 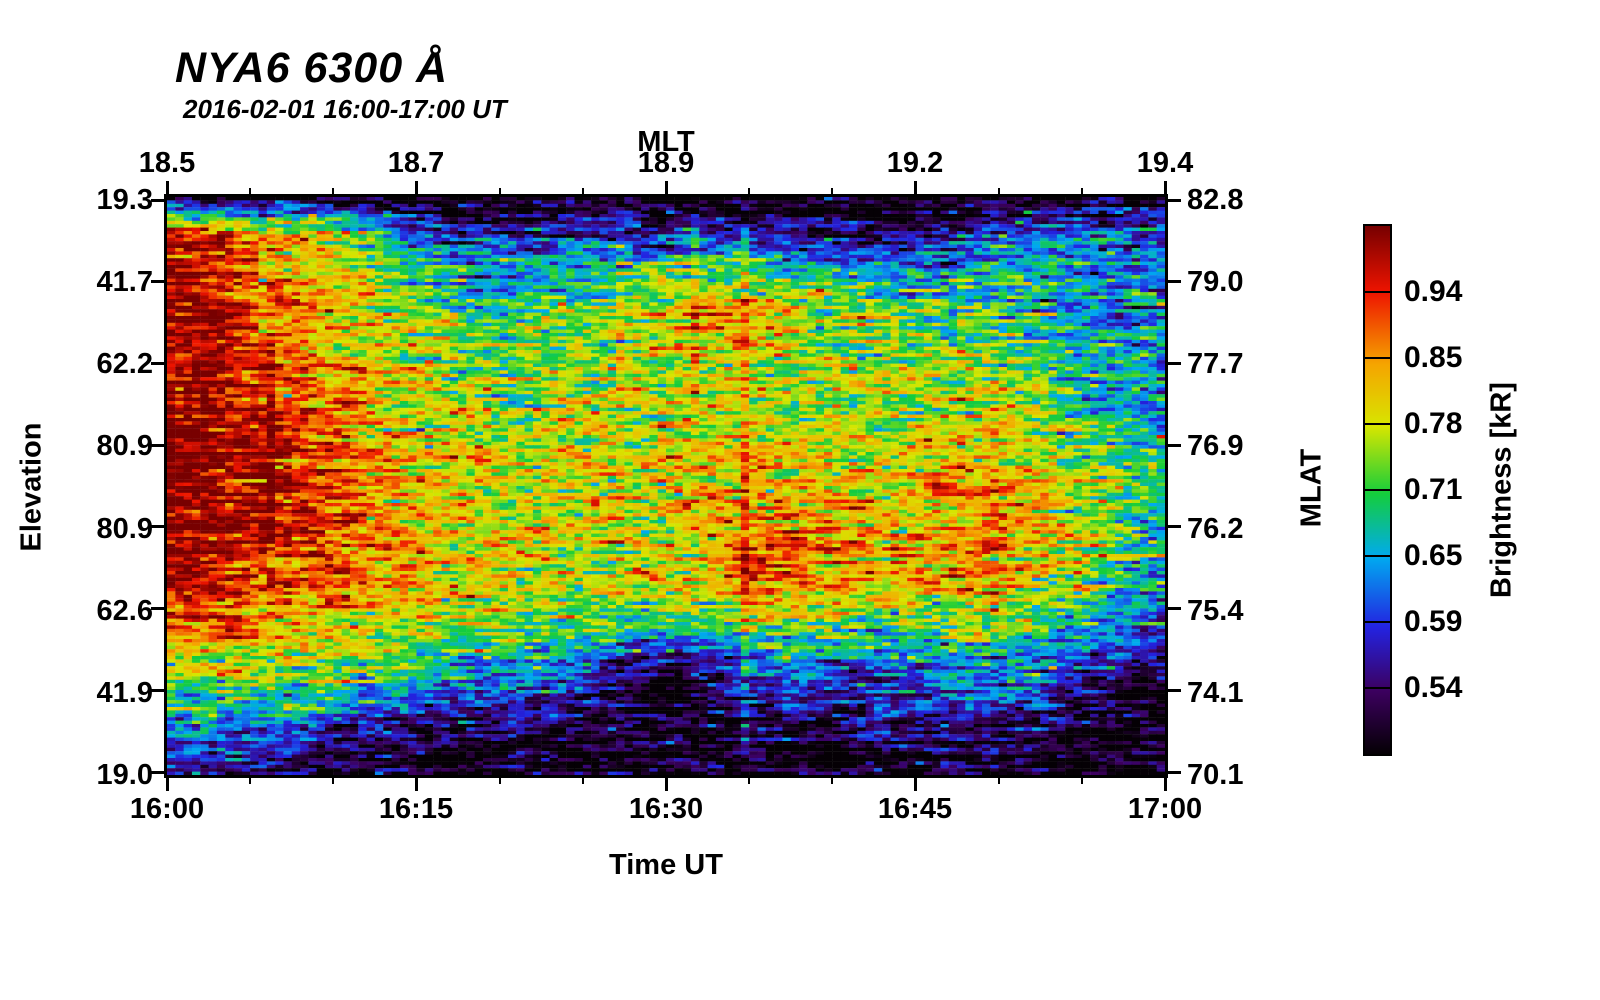 I want to click on colorbar-title: Brightness [kR], so click(x=1501, y=490).